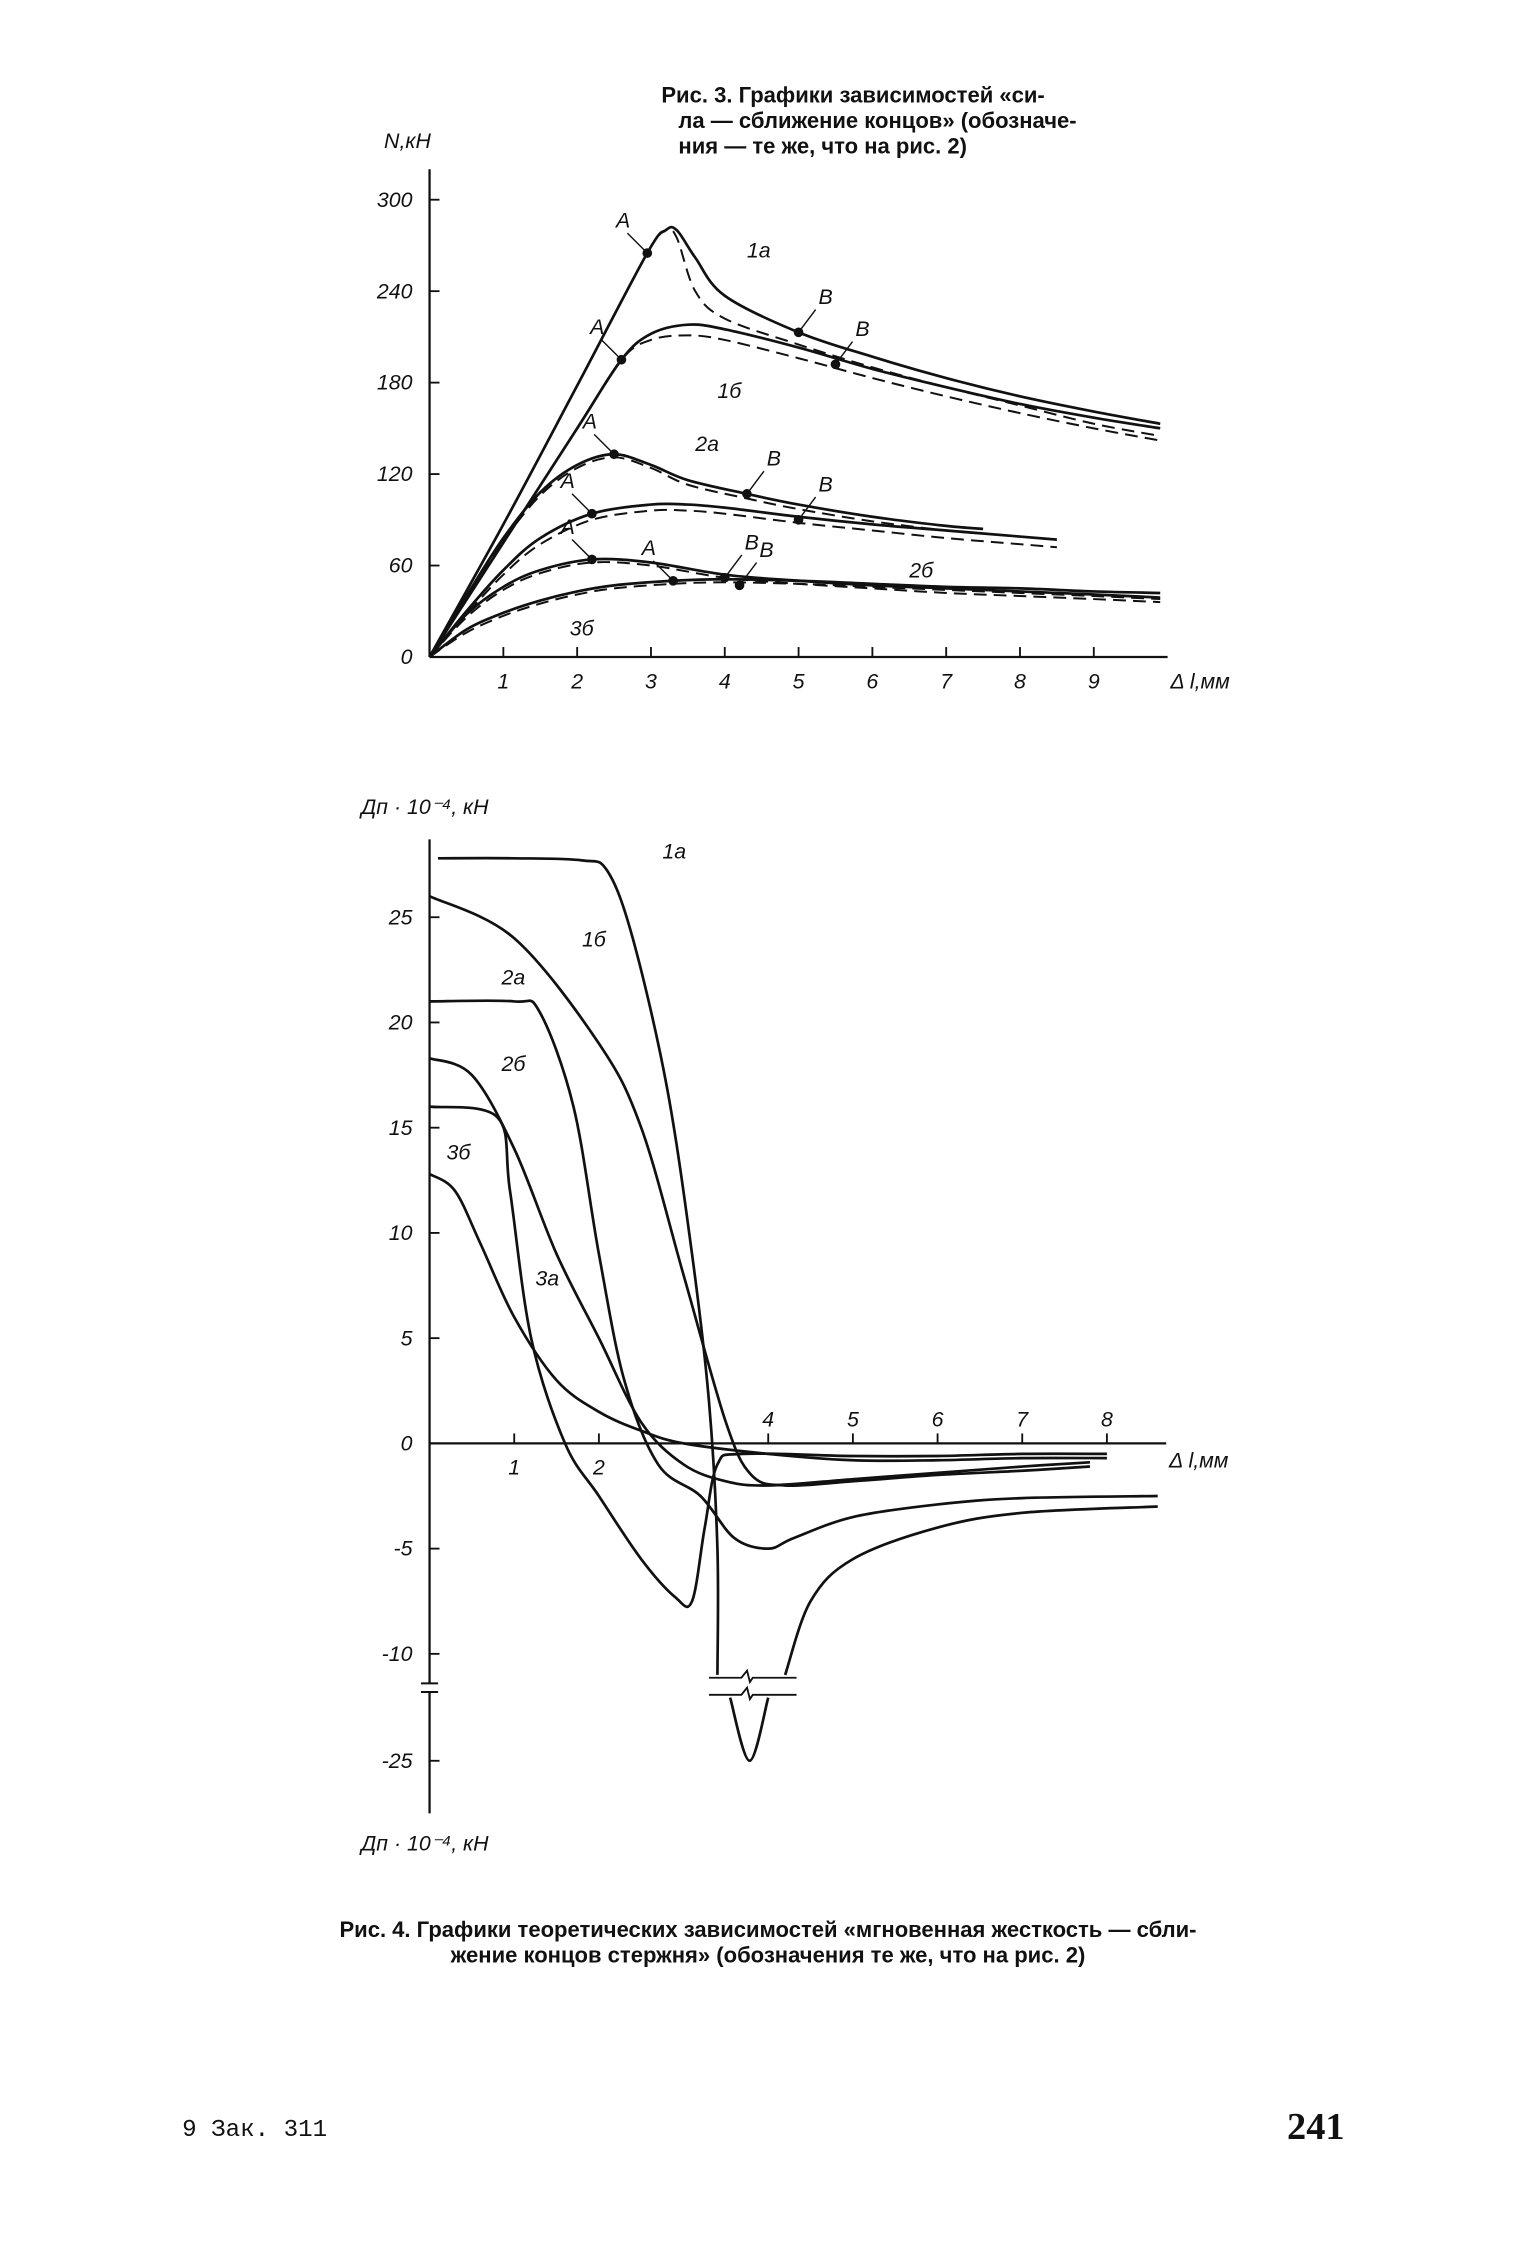 The width and height of the screenshot is (1536, 2244). I want to click on y-tick-label: -5, so click(403, 1549).